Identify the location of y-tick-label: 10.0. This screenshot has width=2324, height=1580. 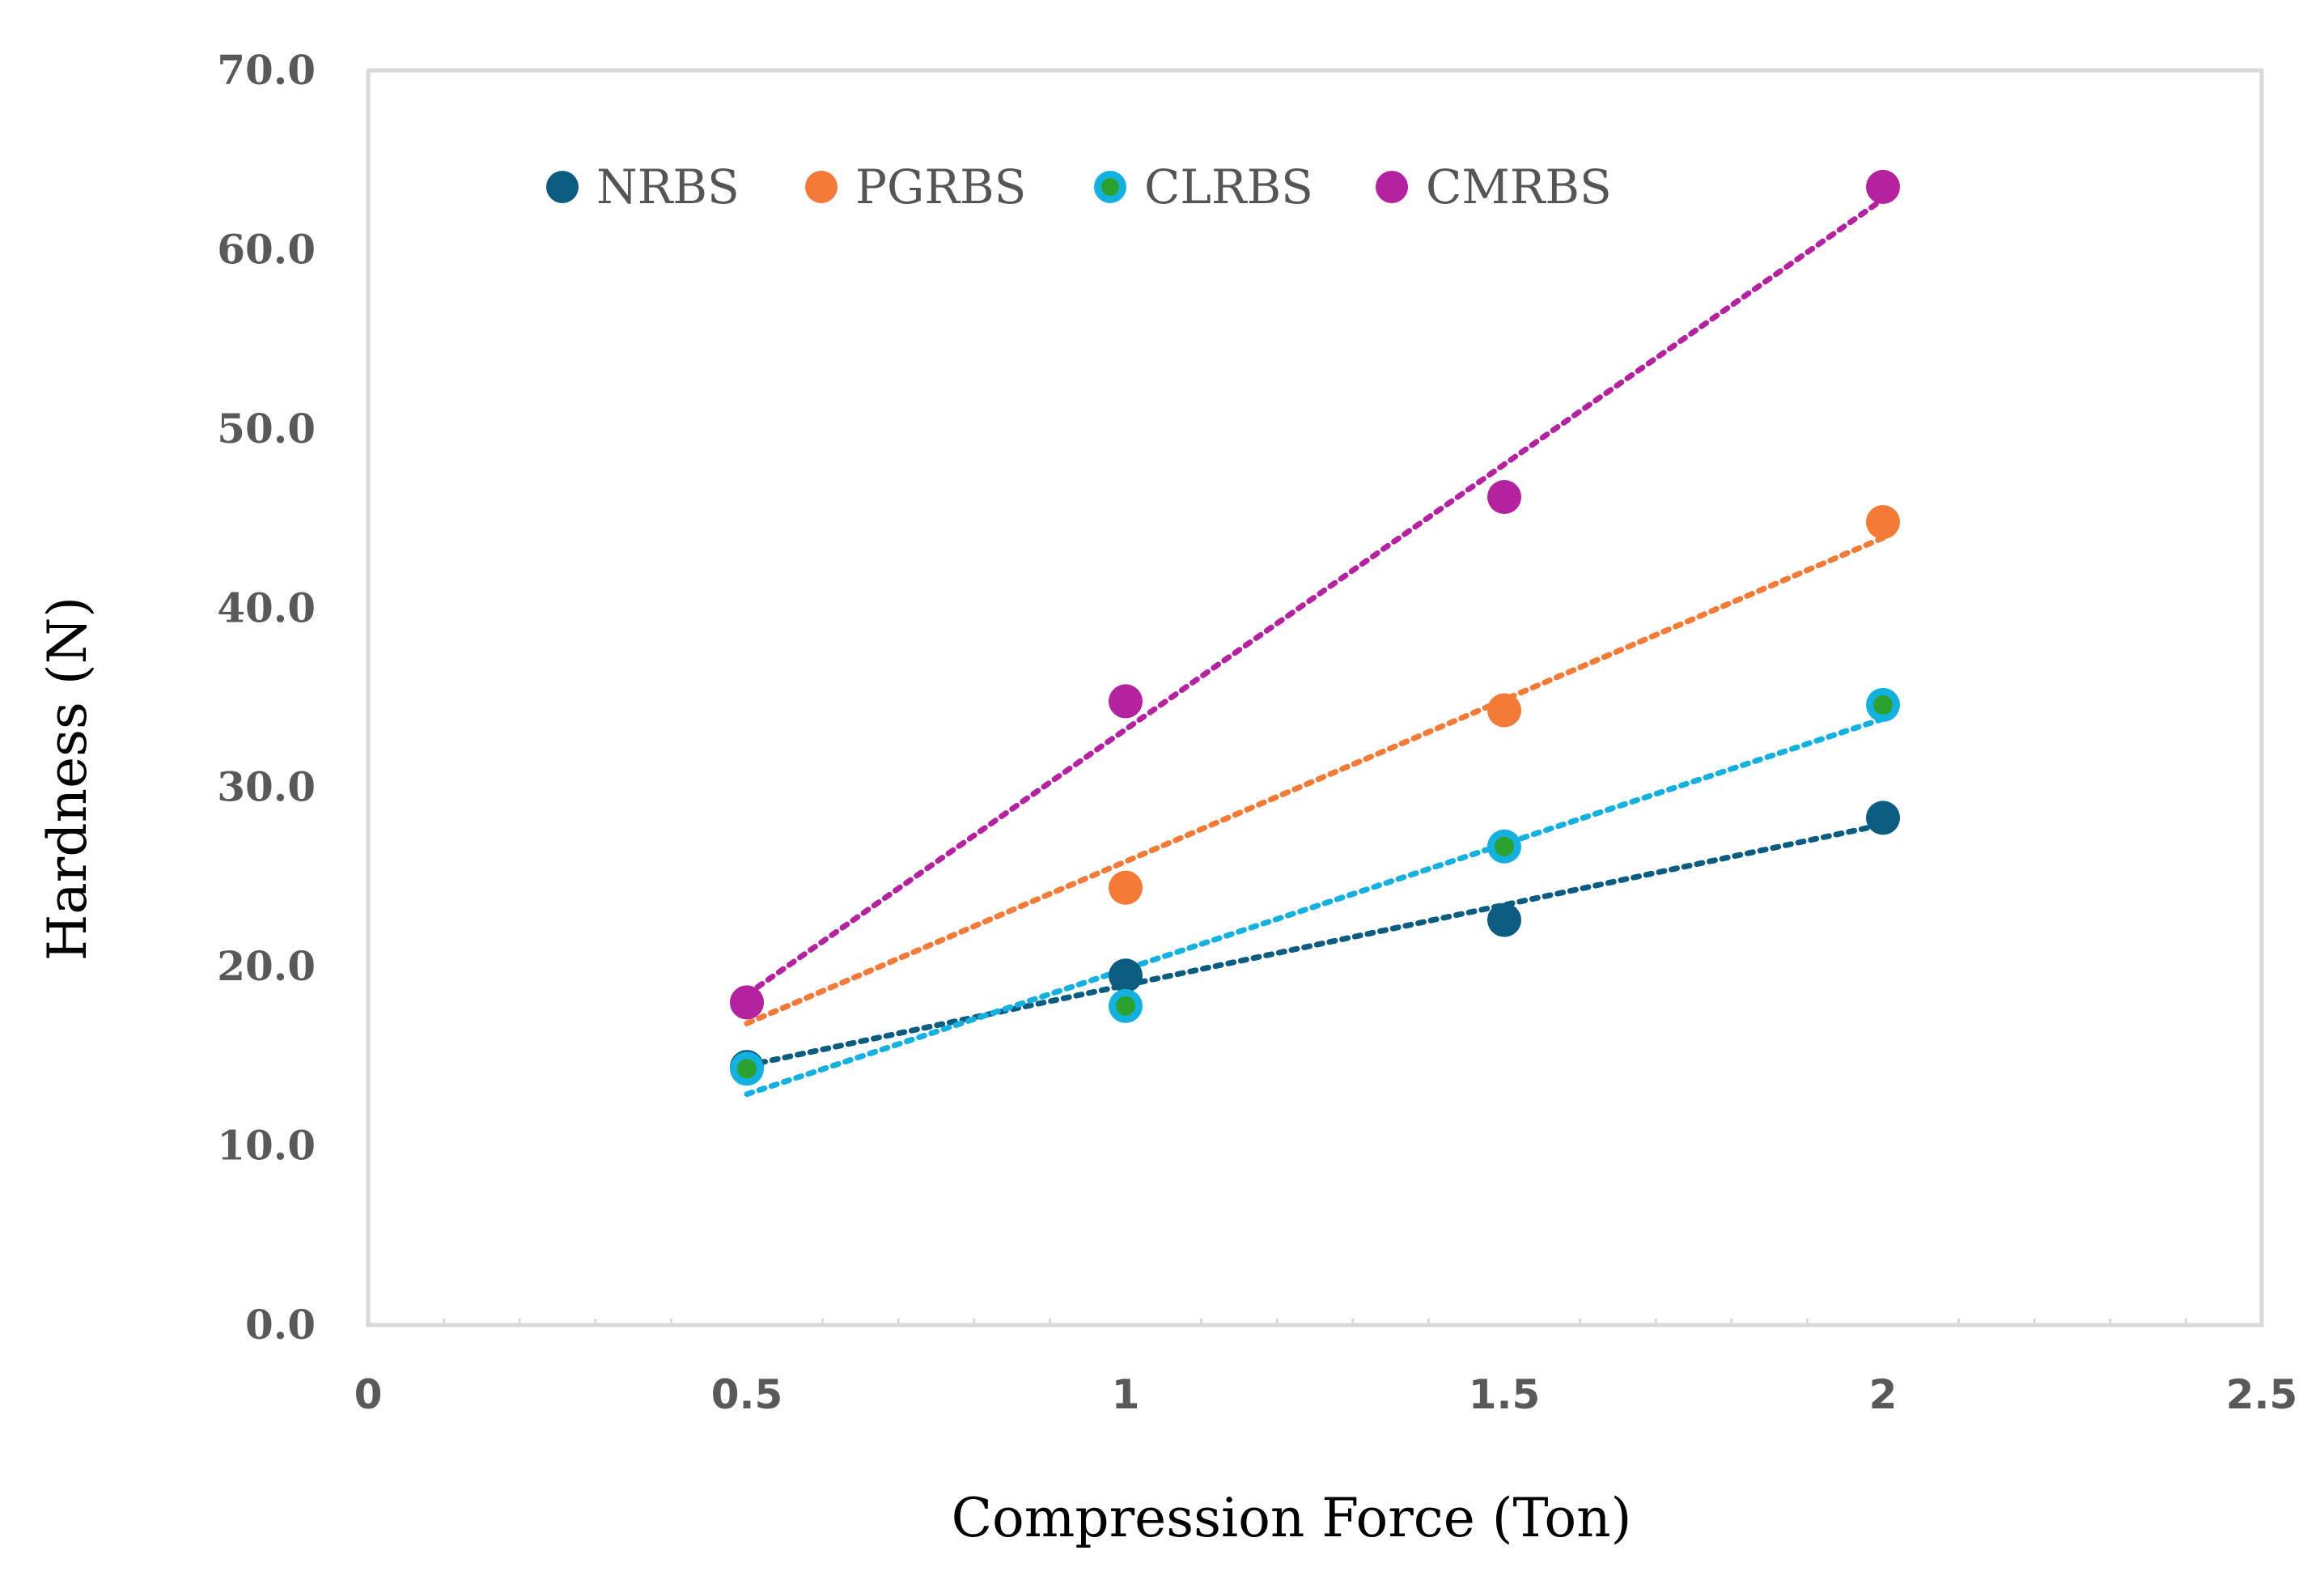
(266, 1146).